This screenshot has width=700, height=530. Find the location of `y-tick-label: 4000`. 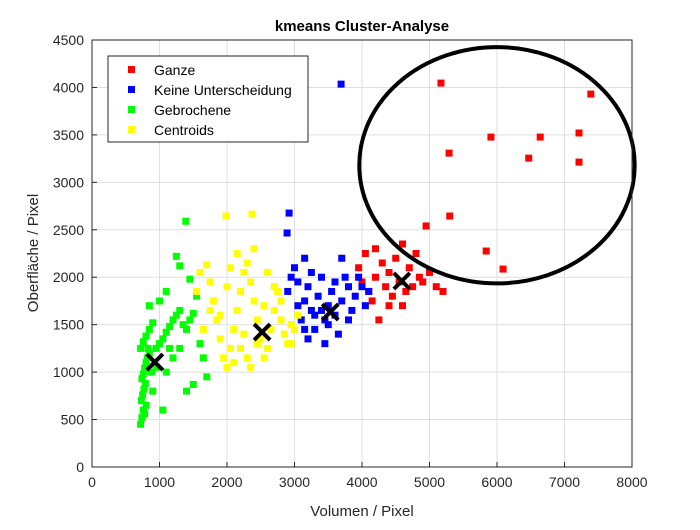

y-tick-label: 4000 is located at coordinates (68, 87).